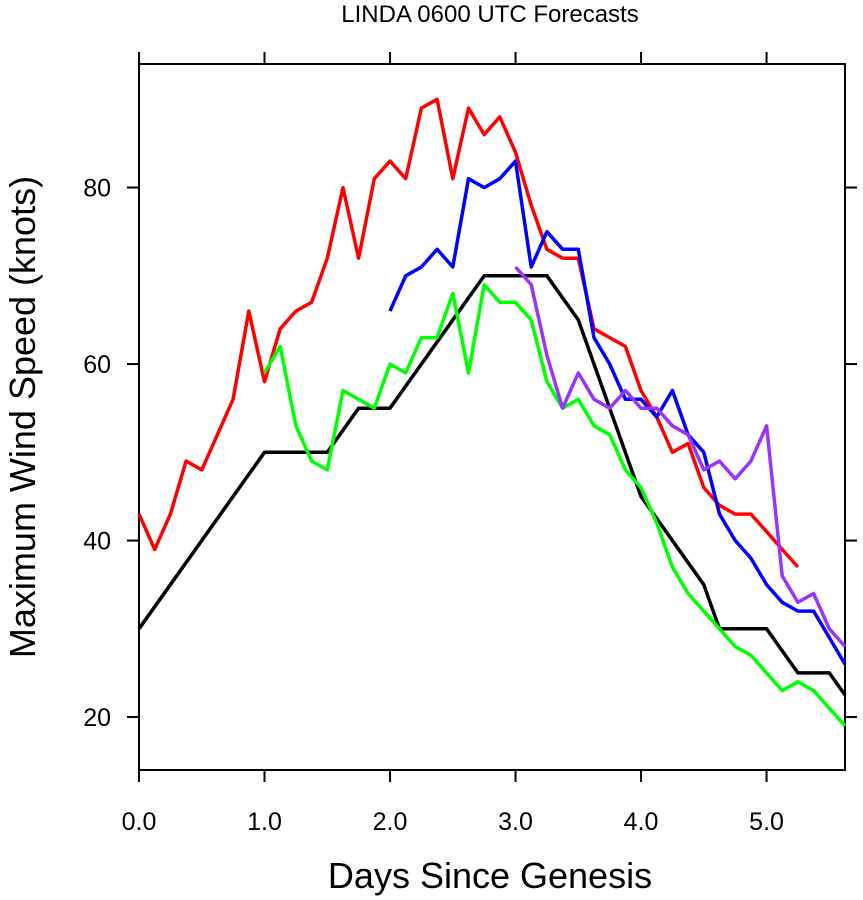  Describe the element at coordinates (515, 822) in the screenshot. I see `x-tick-label: 3.0` at that location.